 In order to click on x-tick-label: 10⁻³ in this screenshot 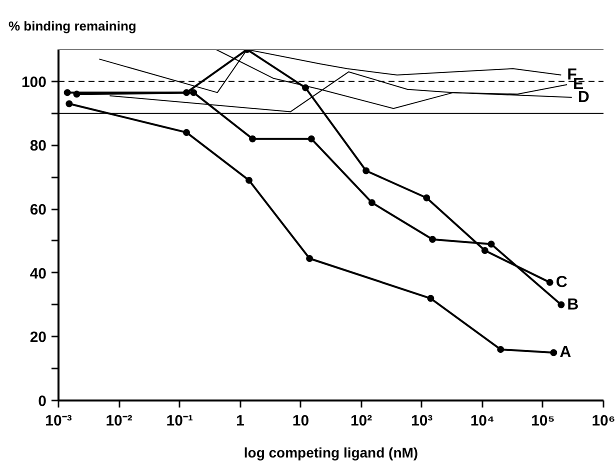, I will do `click(58, 421)`.